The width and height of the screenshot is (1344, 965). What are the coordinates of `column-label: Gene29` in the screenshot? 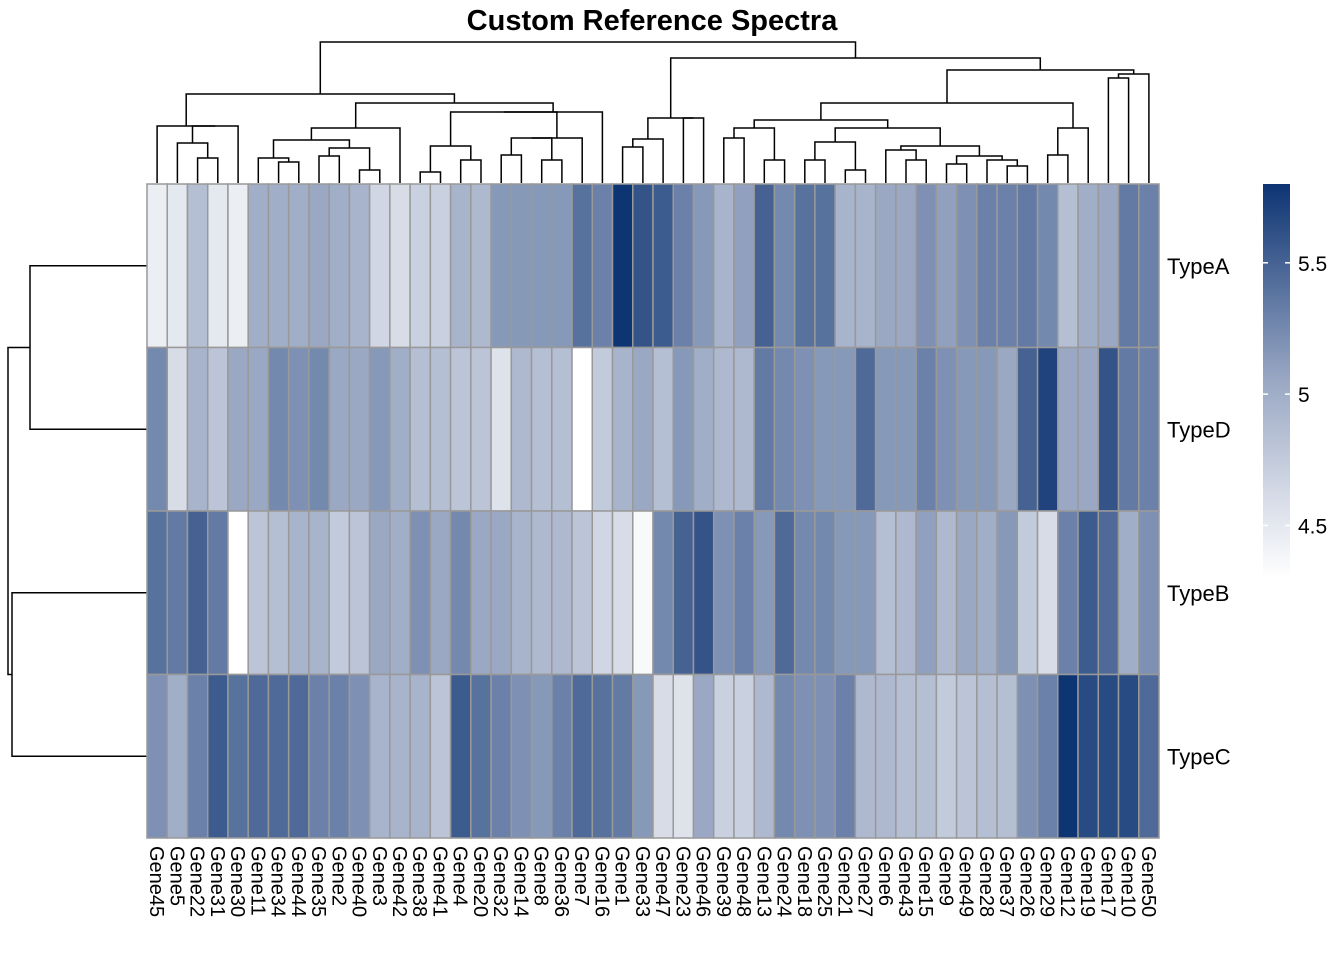 It's located at (1047, 881).